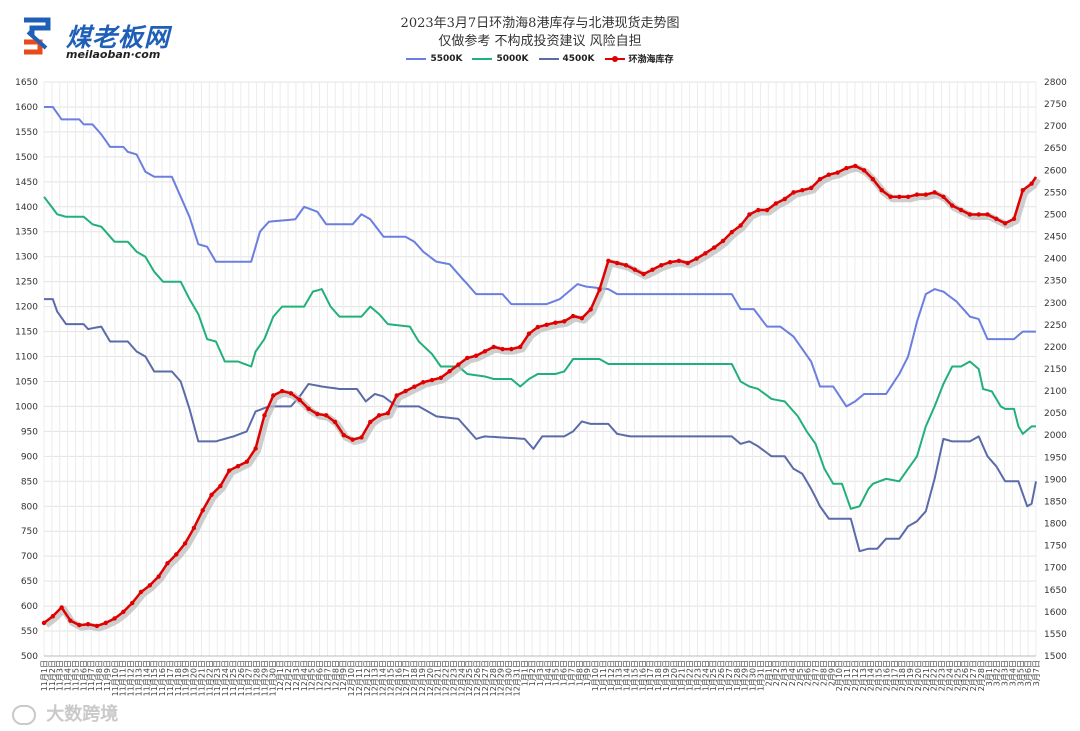 This screenshot has height=731, width=1080. Describe the element at coordinates (997, 673) in the screenshot. I see `x-tick-label: 3月2日` at that location.